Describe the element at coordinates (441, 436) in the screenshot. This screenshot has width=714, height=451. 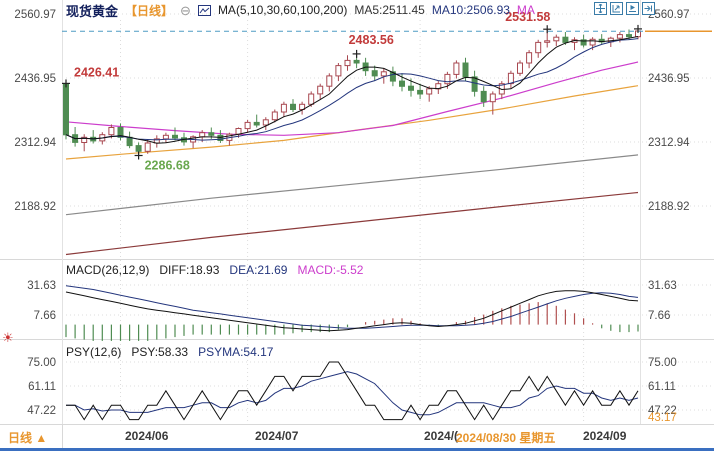
I see `x-axis-label: 2024/(` at that location.